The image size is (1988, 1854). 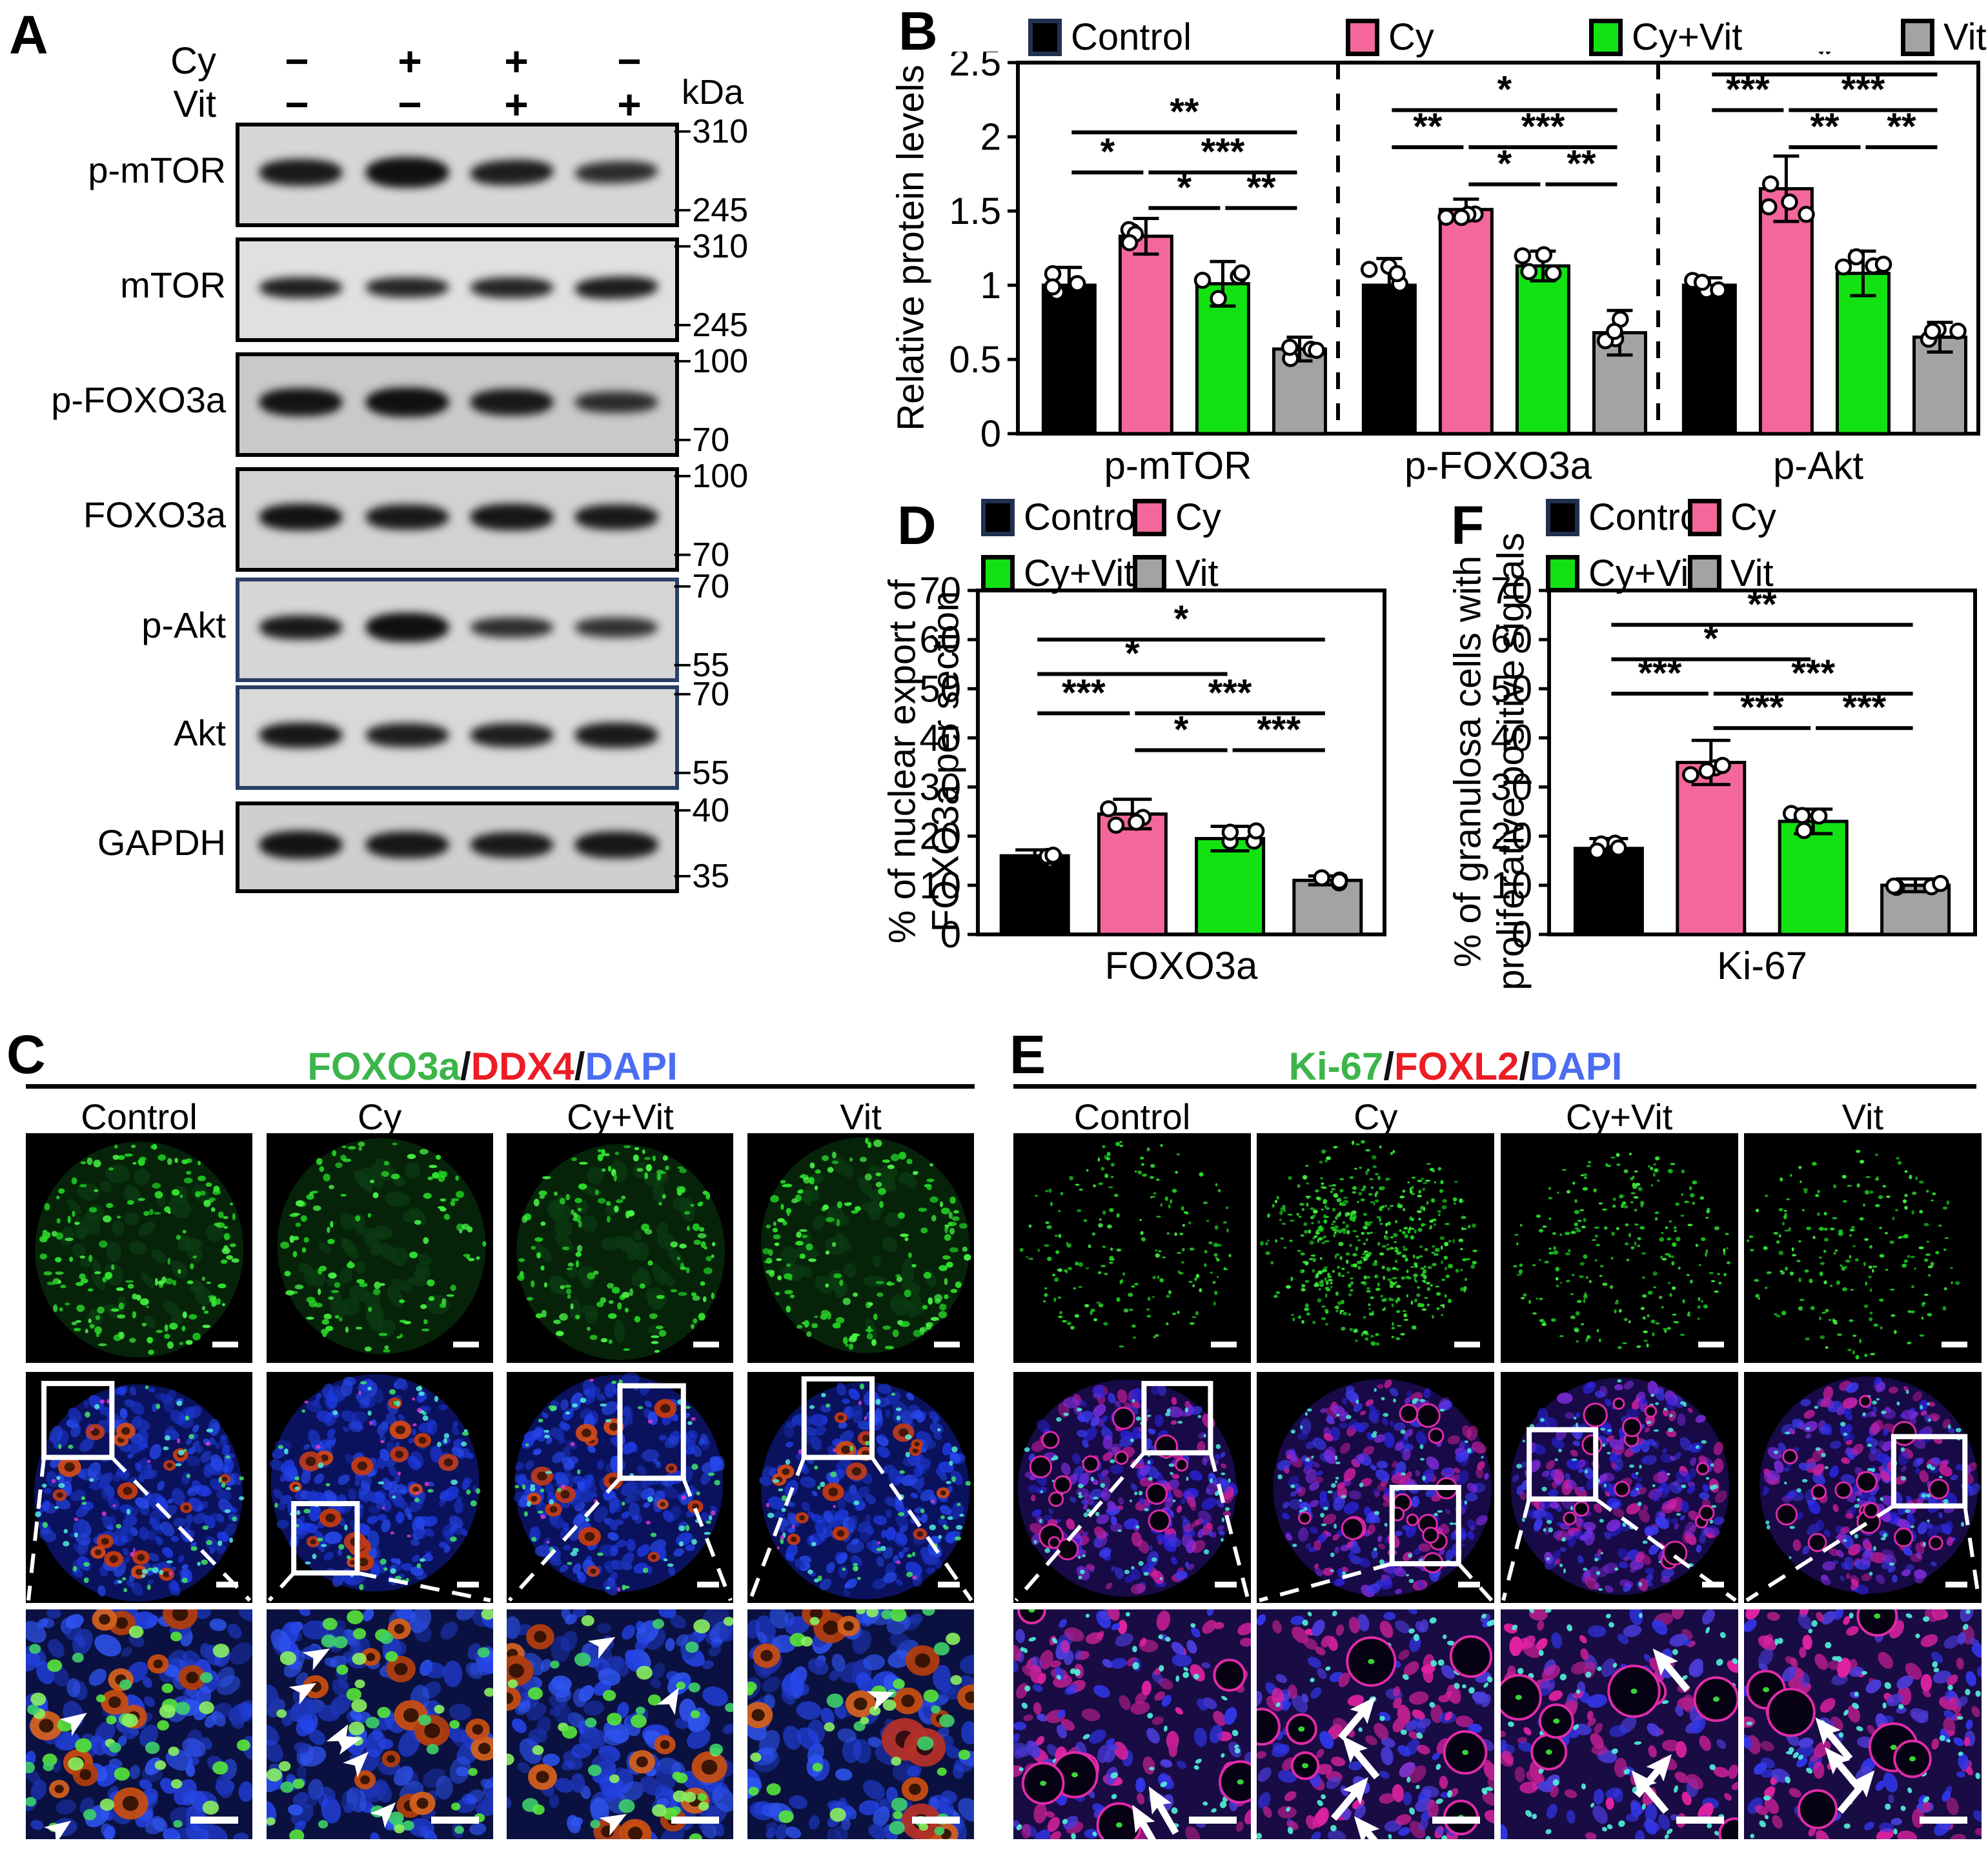 I want to click on kda-marker-top: −40, so click(x=701, y=810).